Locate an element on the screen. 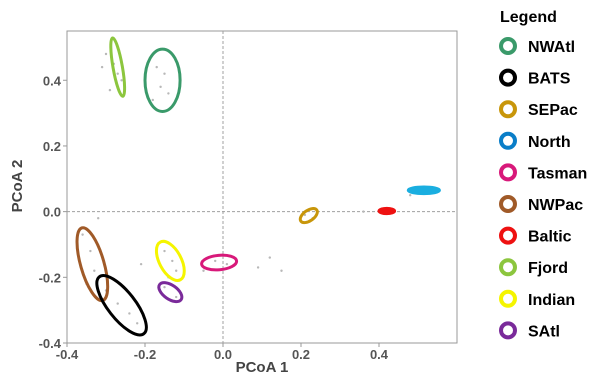 The height and width of the screenshot is (378, 606). legend-label-indian: Indian is located at coordinates (551, 300).